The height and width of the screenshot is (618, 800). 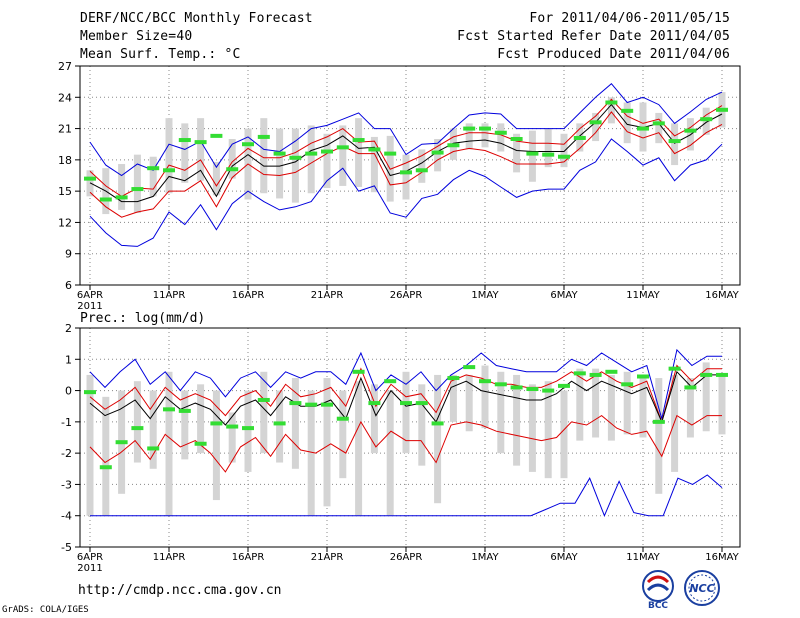 What do you see at coordinates (248, 557) in the screenshot?
I see `precipitation-xtick-label: 16APR` at bounding box center [248, 557].